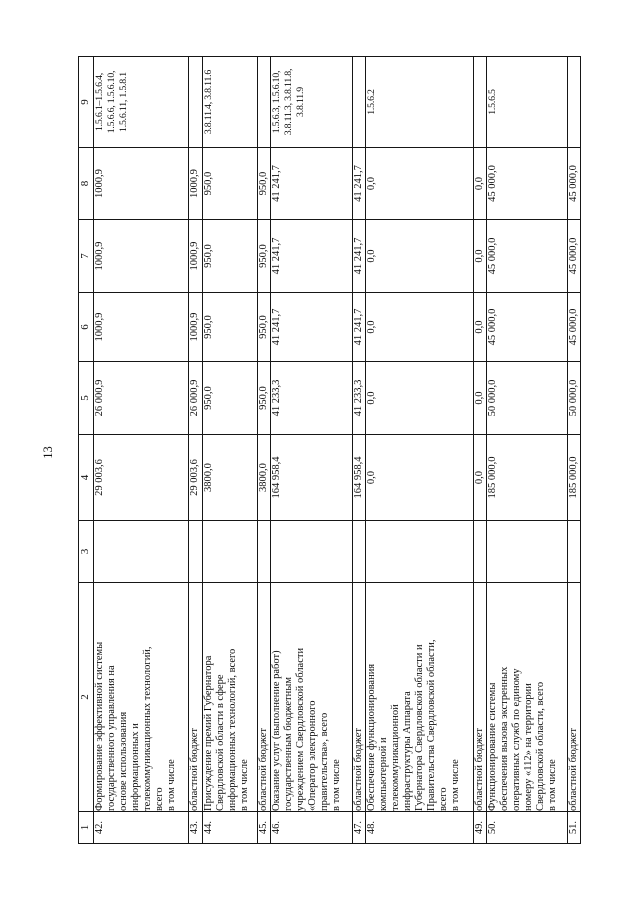 The height and width of the screenshot is (905, 640). What do you see at coordinates (527, 827) in the screenshot?
I see `row-number-cell: 50.` at bounding box center [527, 827].